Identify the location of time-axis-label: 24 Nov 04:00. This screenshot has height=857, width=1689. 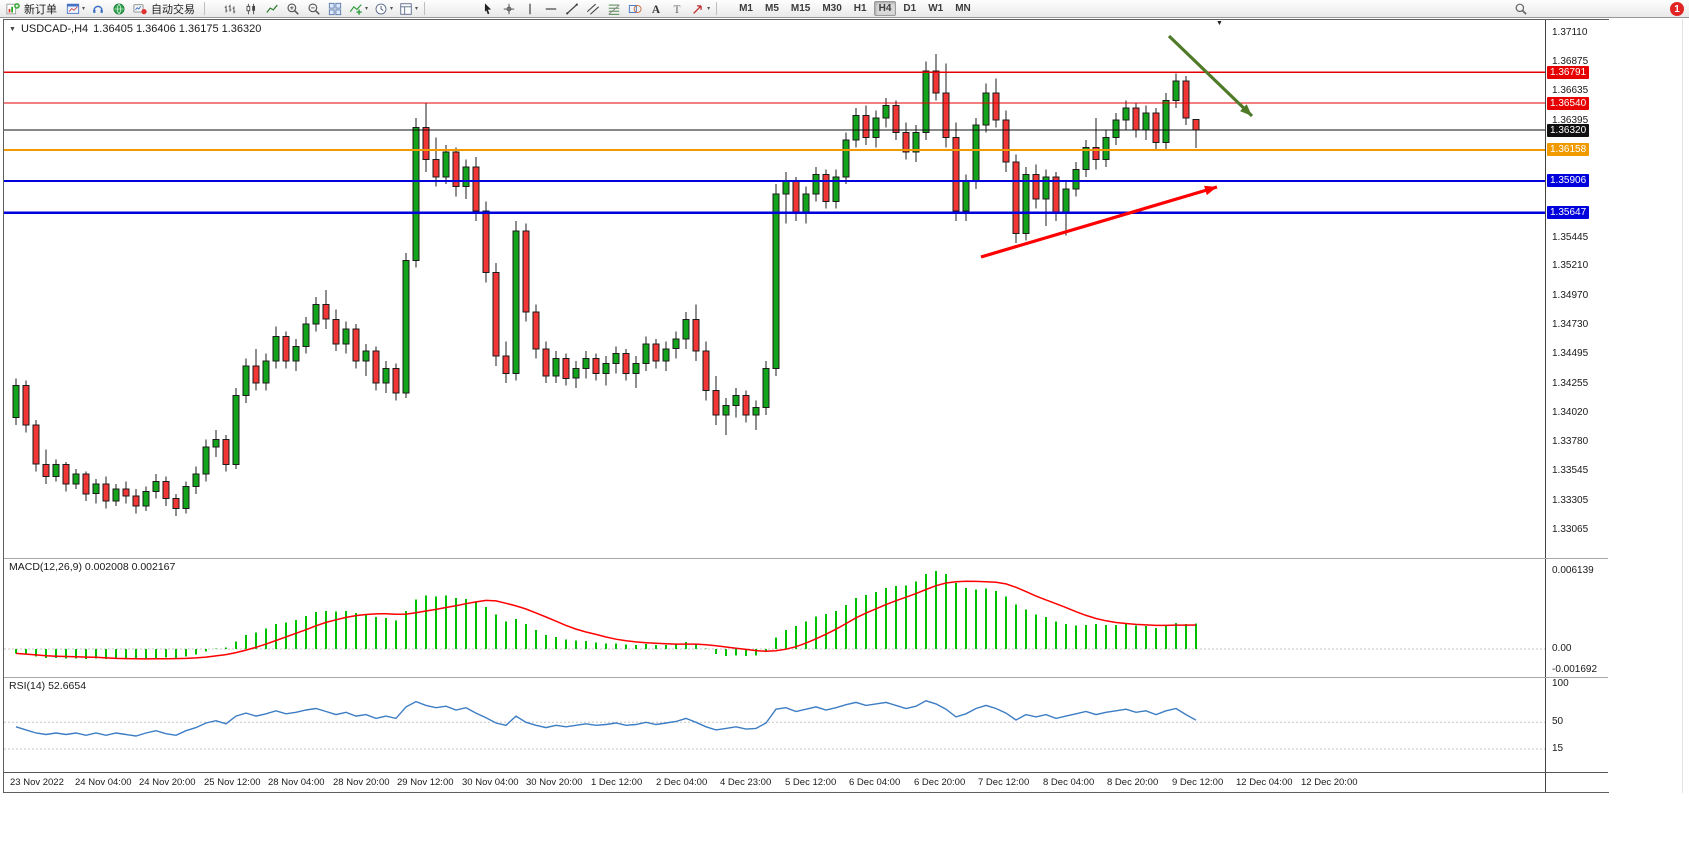
(103, 782).